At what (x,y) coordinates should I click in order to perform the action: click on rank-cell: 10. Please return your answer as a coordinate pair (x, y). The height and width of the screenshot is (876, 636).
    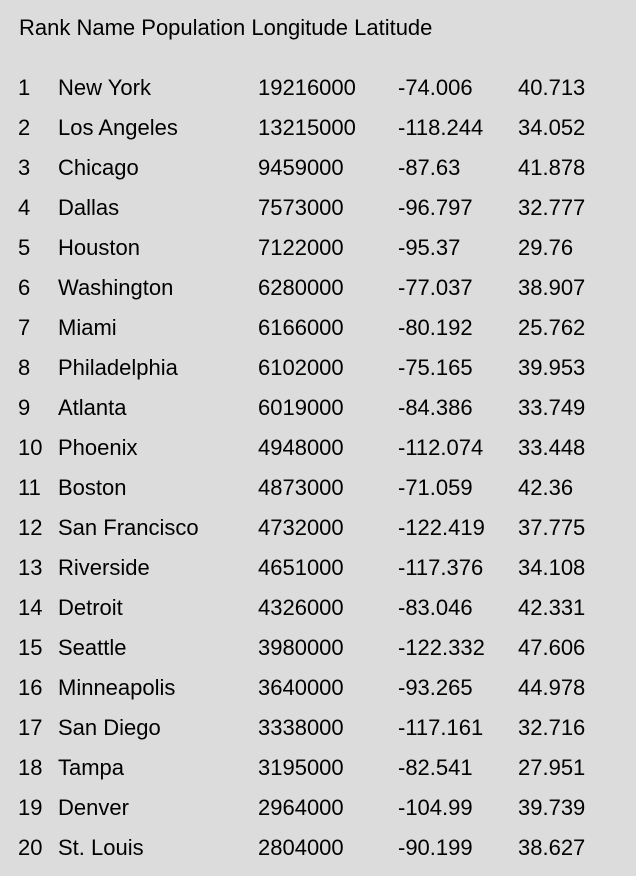
    Looking at the image, I should click on (30, 447).